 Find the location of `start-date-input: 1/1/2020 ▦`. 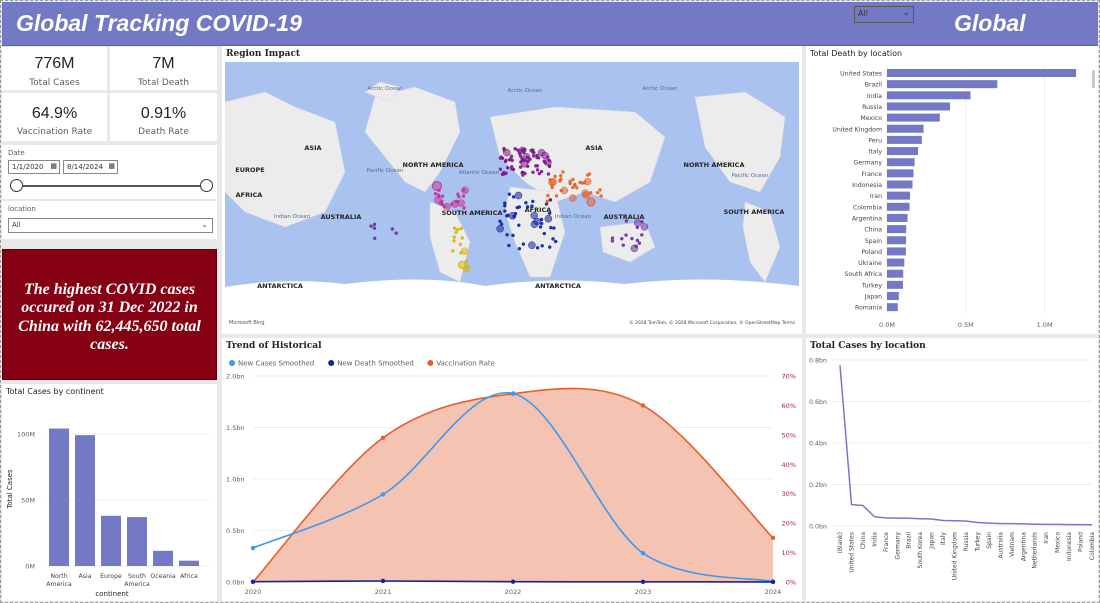

start-date-input: 1/1/2020 ▦ is located at coordinates (34, 167).